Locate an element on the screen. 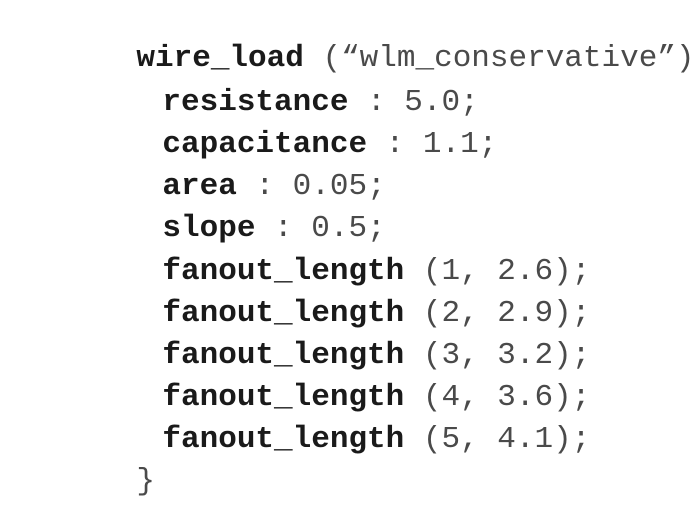 The width and height of the screenshot is (698, 530). fanout-length-line: fanout_length (3, 3.2); is located at coordinates (339, 355).